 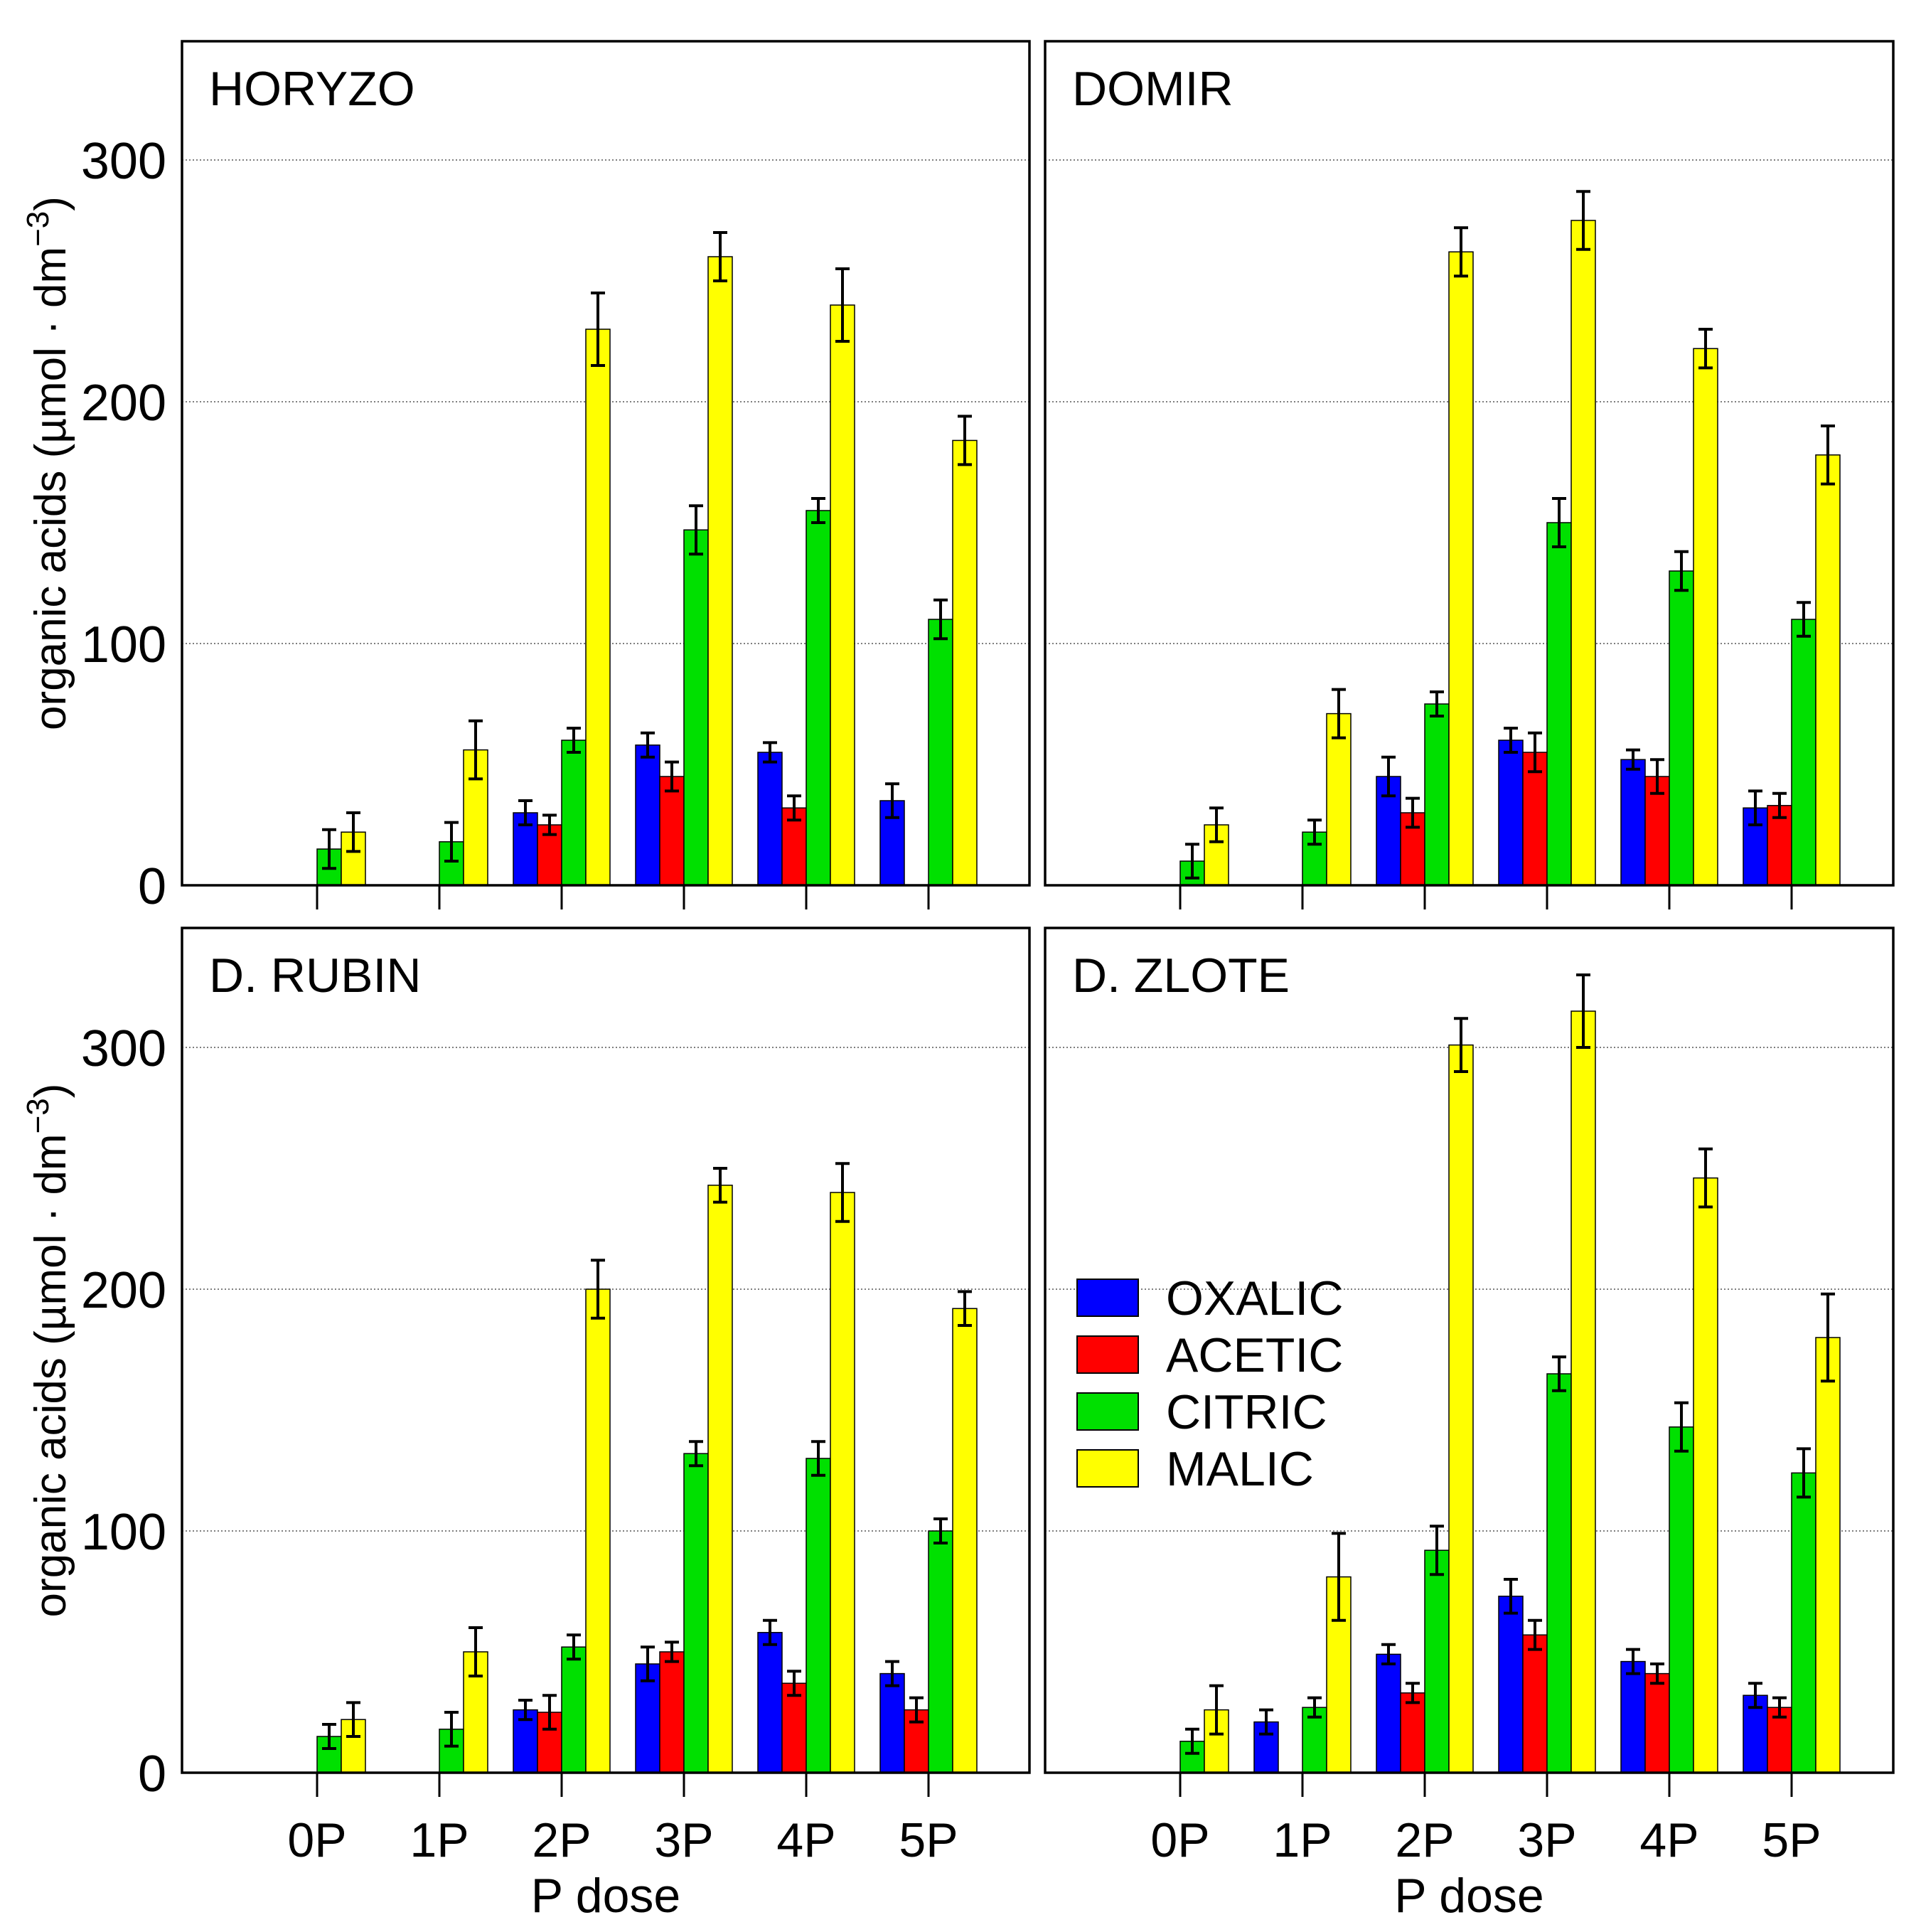 I want to click on panel-title: HORYZO, so click(x=312, y=89).